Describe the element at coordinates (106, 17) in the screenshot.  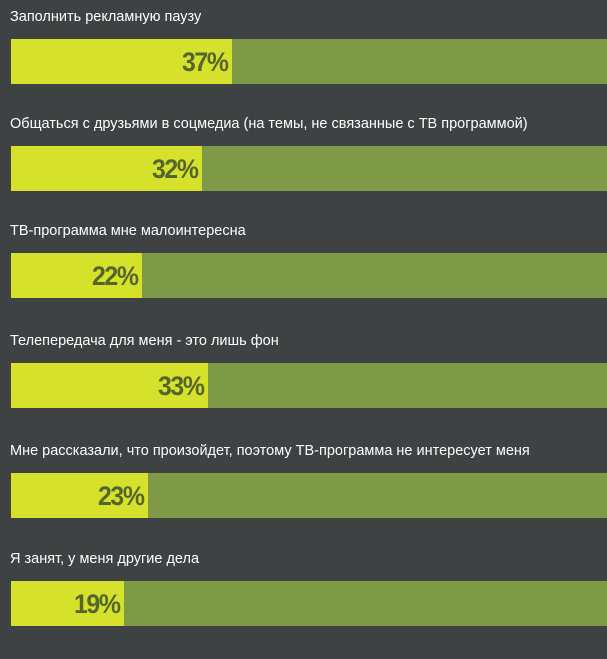
I see `category-label: Заполнить рекламную паузу` at that location.